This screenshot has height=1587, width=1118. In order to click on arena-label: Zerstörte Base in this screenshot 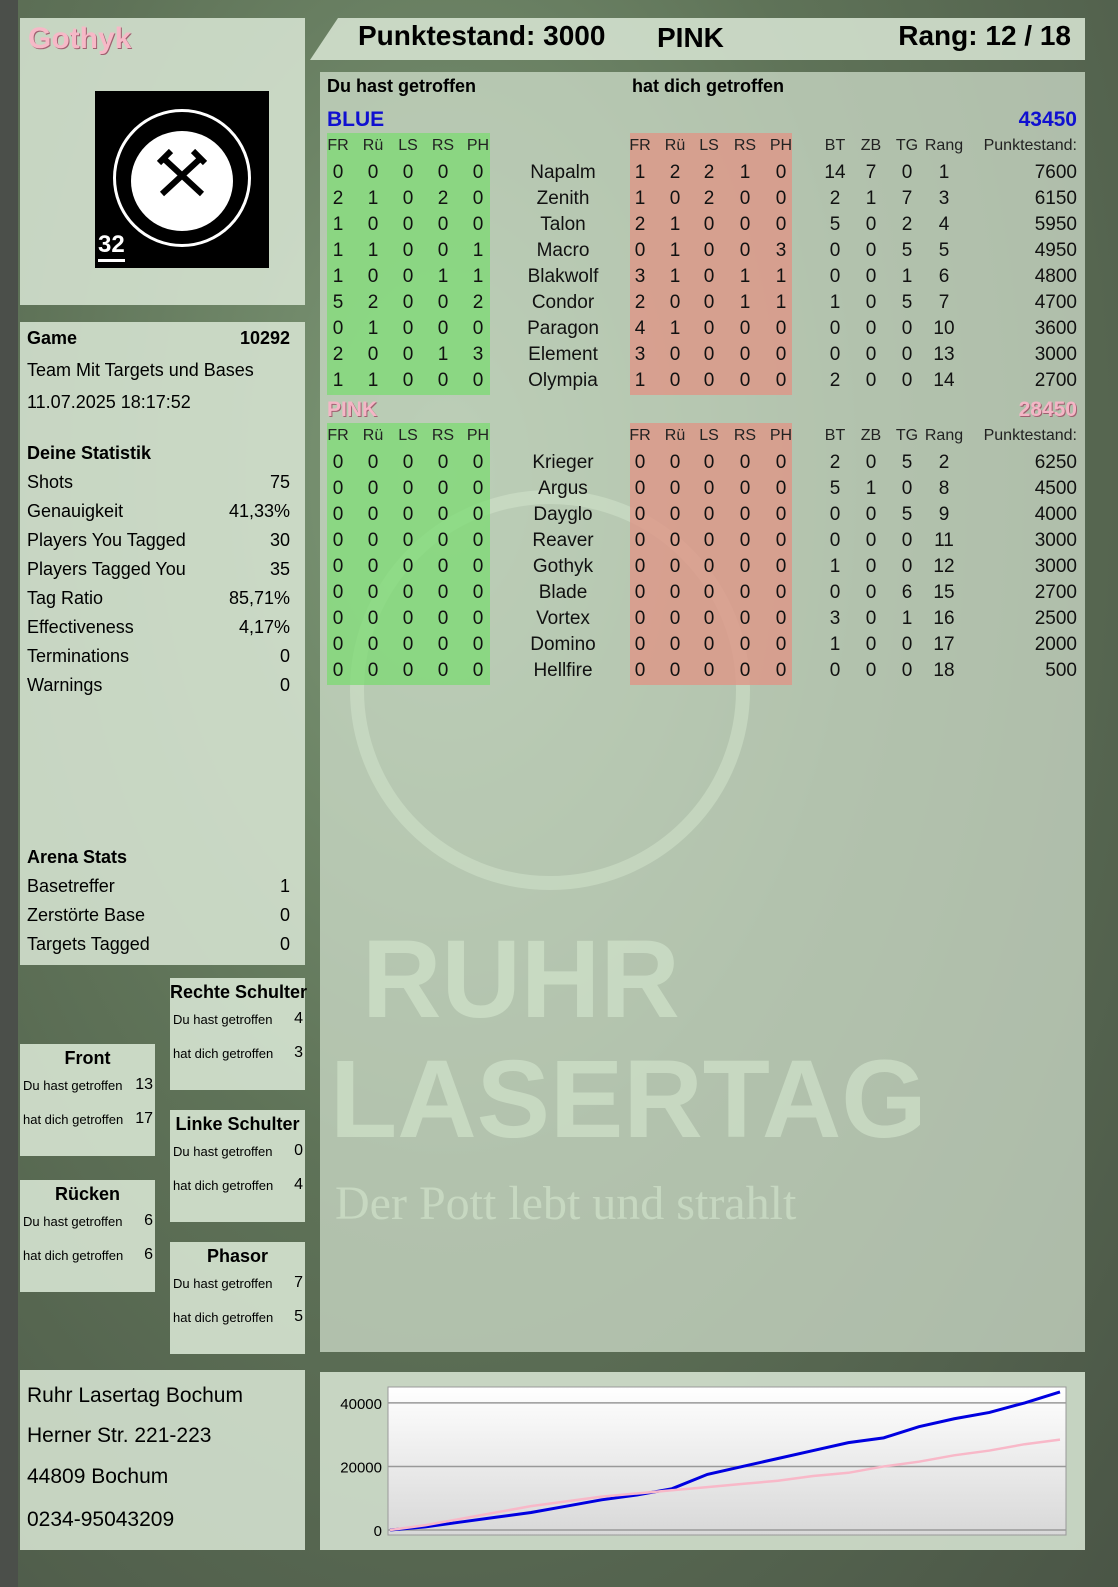, I will do `click(86, 915)`.